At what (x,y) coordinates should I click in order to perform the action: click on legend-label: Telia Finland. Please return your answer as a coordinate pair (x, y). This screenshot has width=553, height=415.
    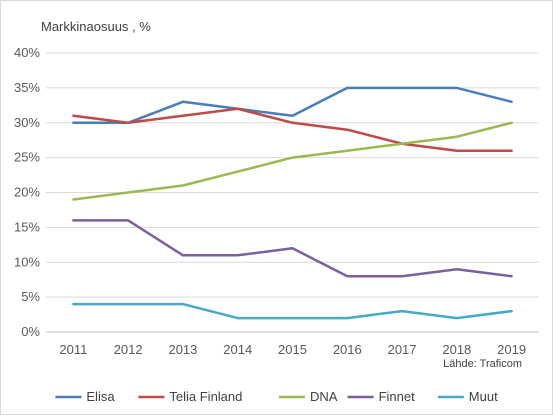
    Looking at the image, I should click on (205, 396).